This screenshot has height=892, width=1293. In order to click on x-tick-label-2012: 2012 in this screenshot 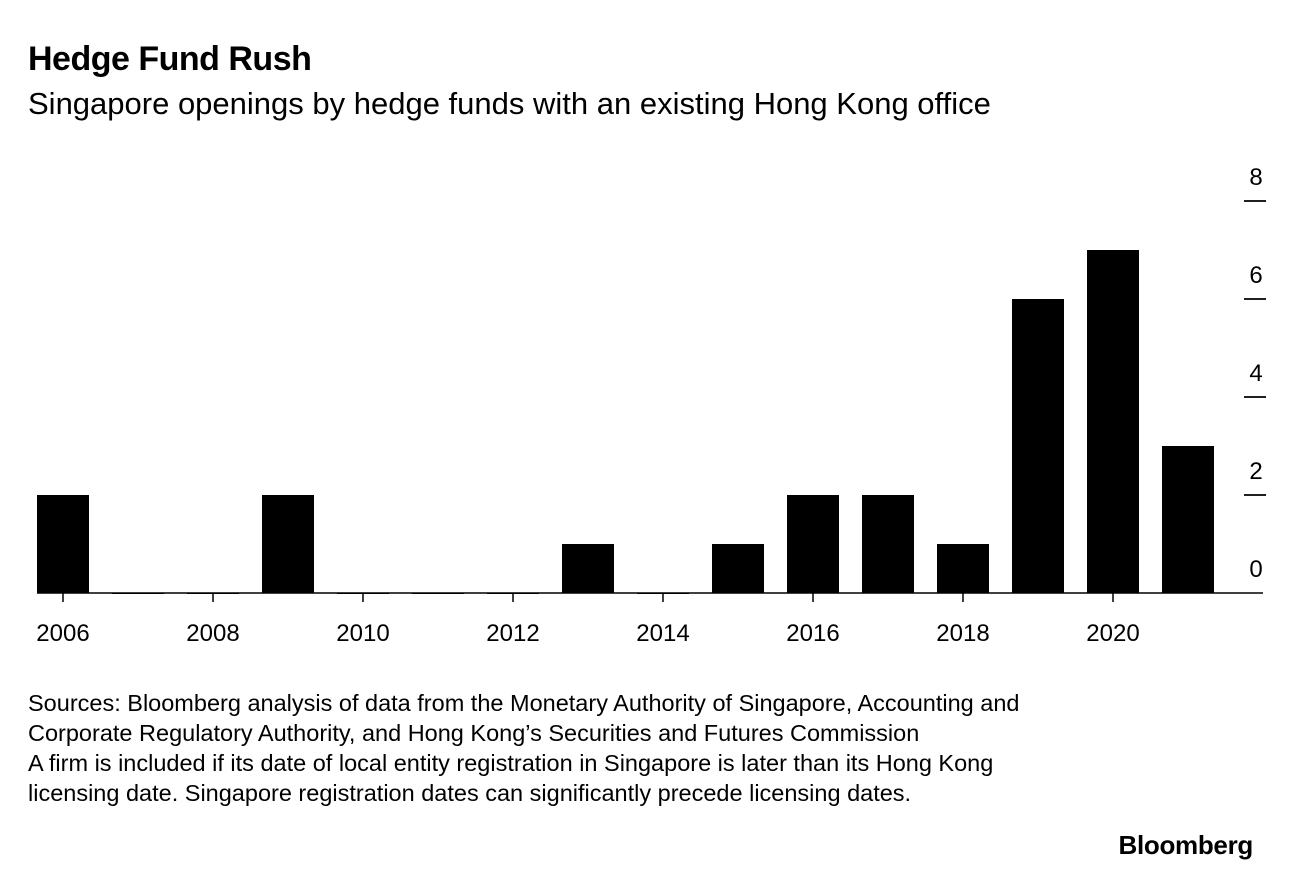, I will do `click(512, 633)`.